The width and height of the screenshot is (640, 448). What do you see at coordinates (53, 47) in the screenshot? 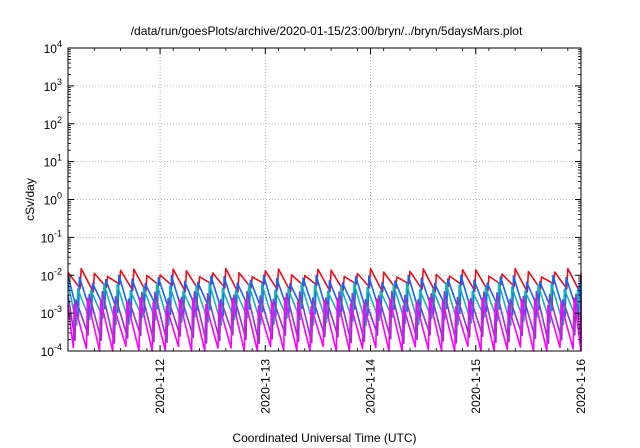
I see `y-tick-label: 10⁴` at bounding box center [53, 47].